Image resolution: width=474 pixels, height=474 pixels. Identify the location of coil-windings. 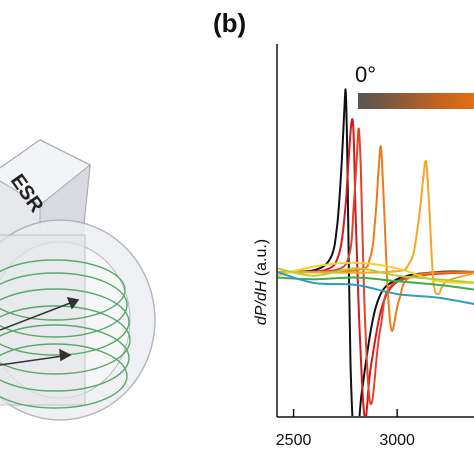
(65, 334).